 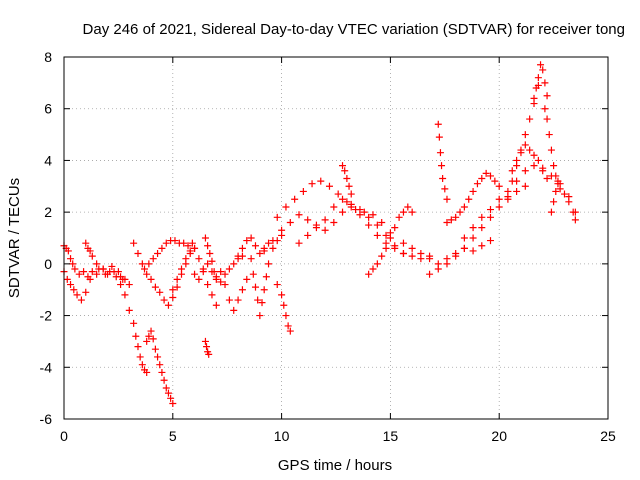 What do you see at coordinates (391, 436) in the screenshot?
I see `x-tick-label: 15` at bounding box center [391, 436].